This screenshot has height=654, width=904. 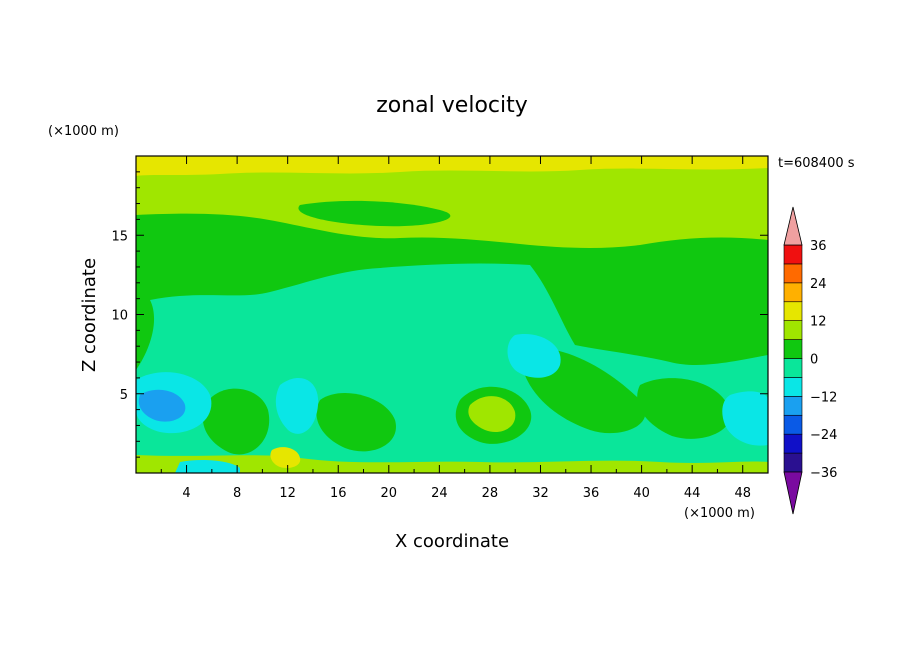 I want to click on x-tick-label: 28, so click(x=490, y=493).